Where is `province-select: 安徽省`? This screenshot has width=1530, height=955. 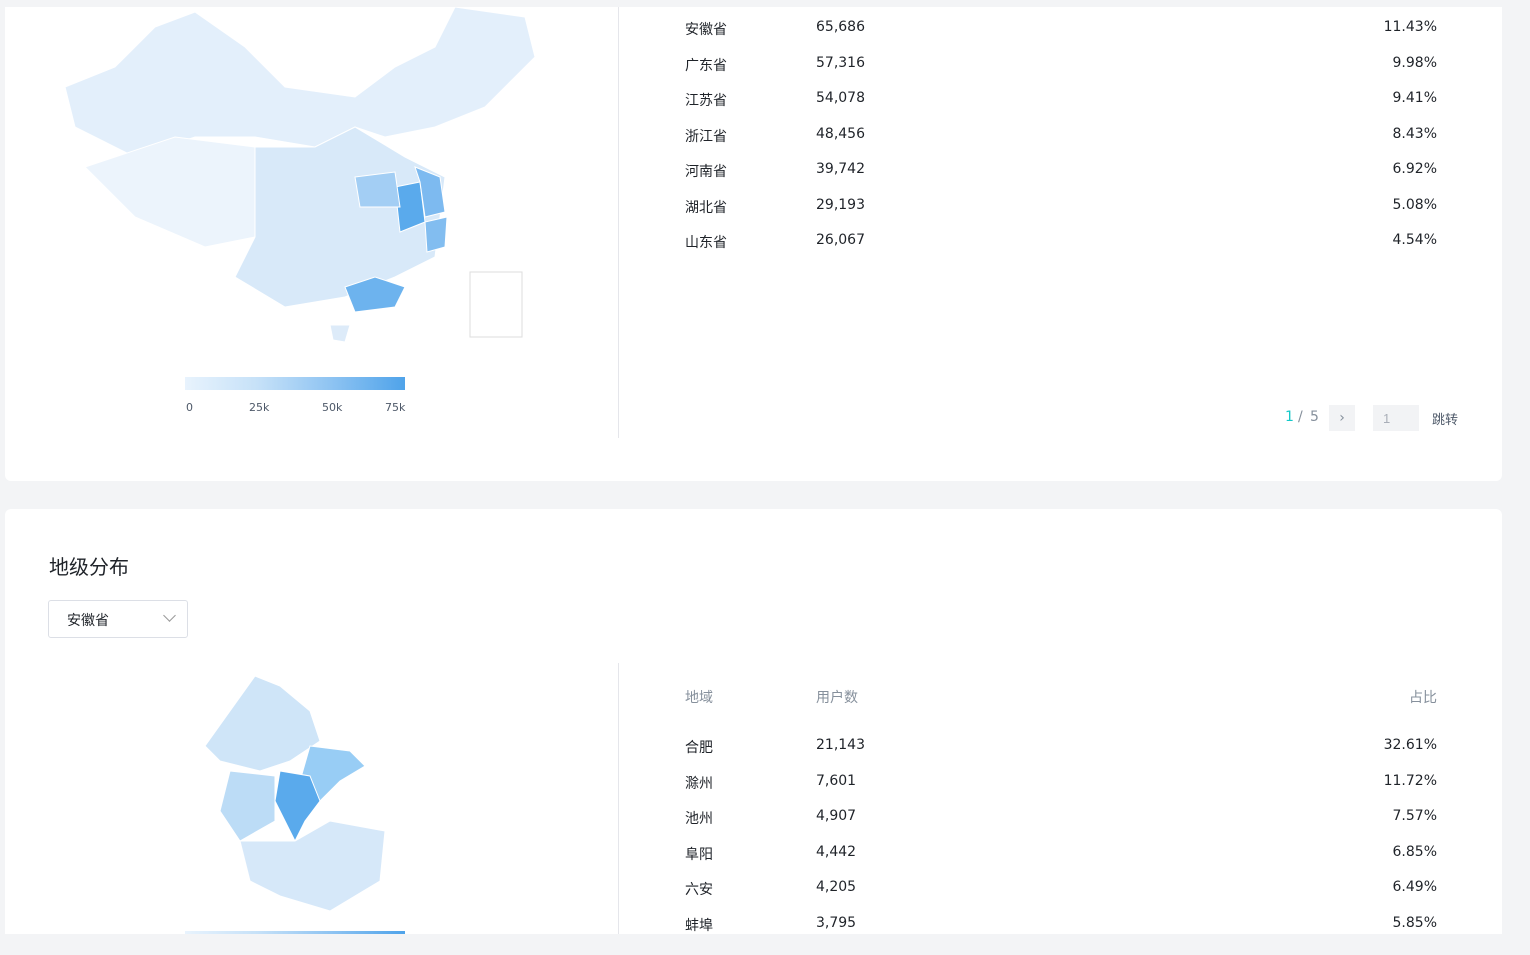
province-select: 安徽省 is located at coordinates (118, 619).